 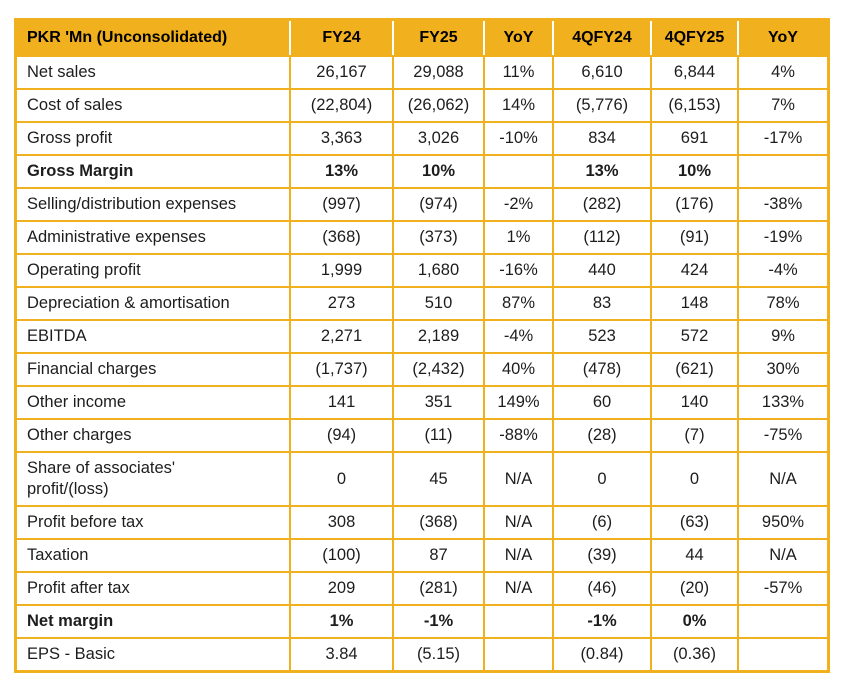 I want to click on value-cell: 60, so click(x=601, y=401).